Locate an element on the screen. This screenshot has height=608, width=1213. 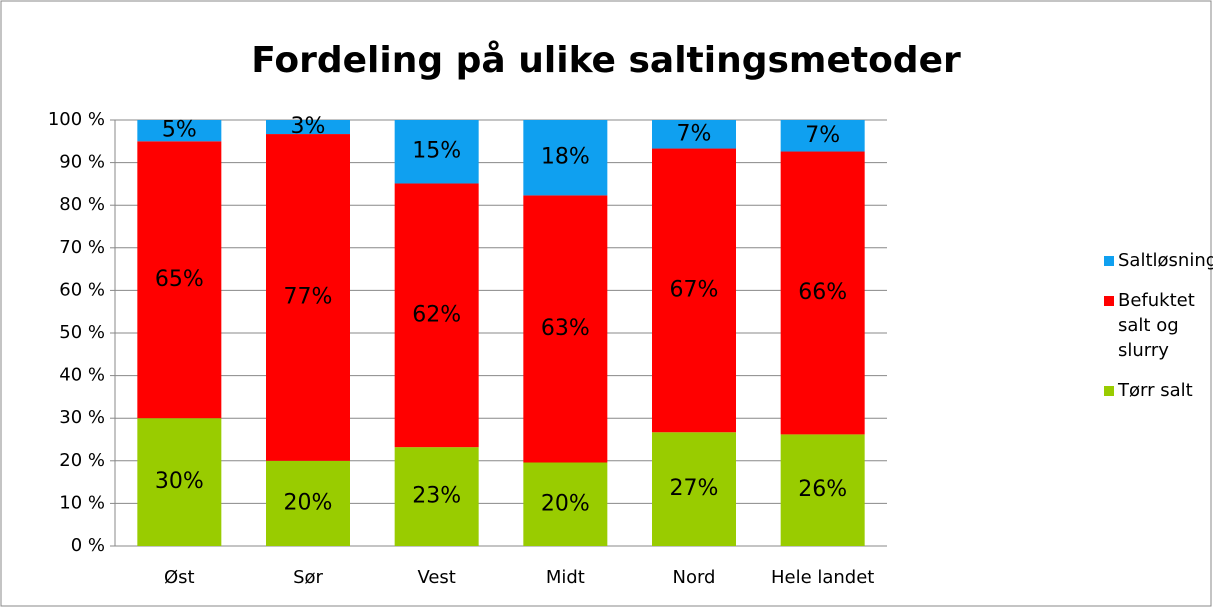
data-label: 67% is located at coordinates (694, 289).